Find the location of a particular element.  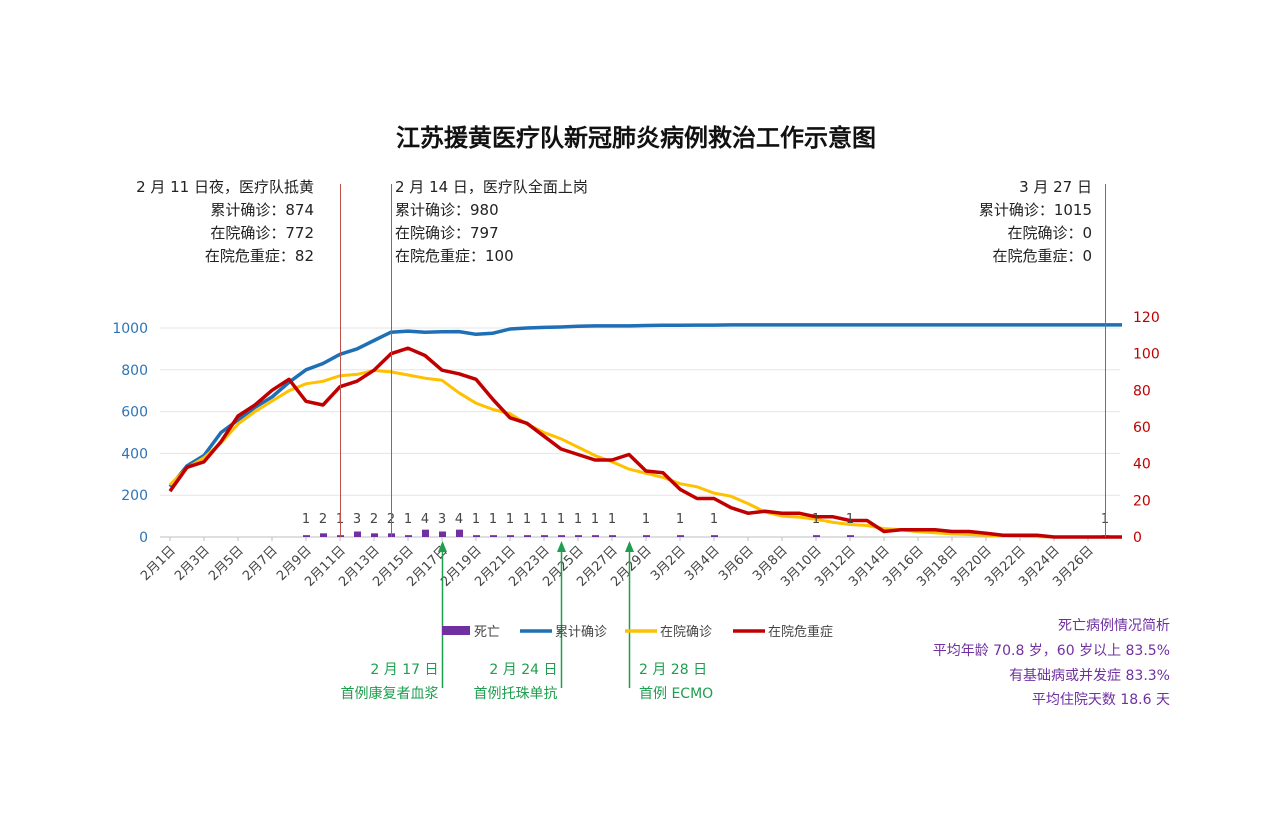

death-summary-line: 有基础病或并发症 83.3% is located at coordinates (1089, 675).